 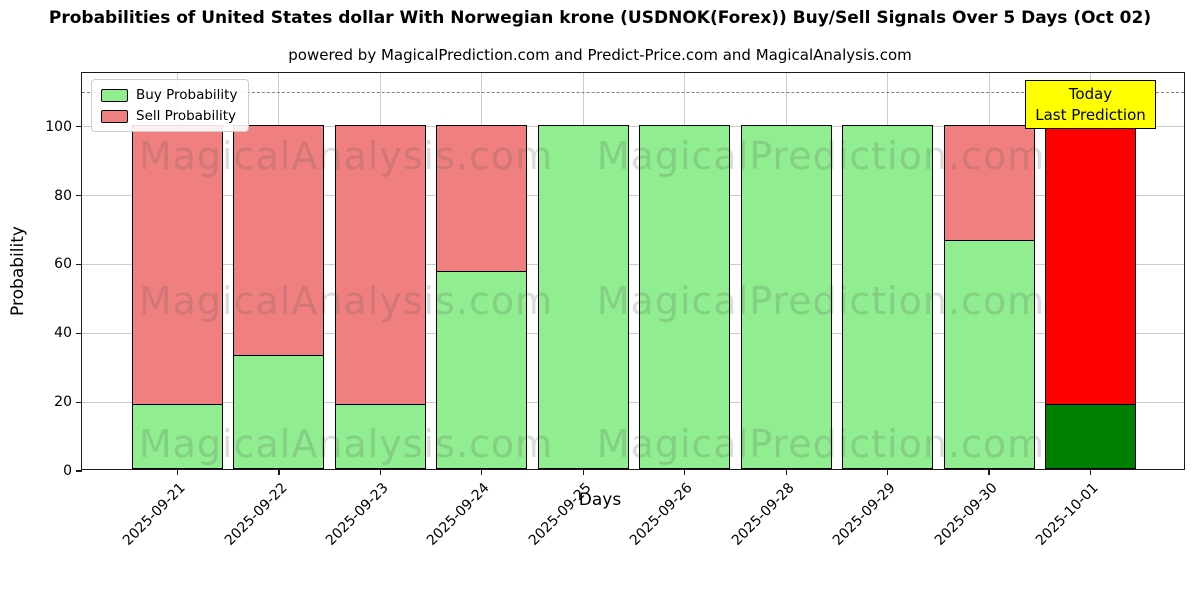 What do you see at coordinates (186, 116) in the screenshot?
I see `legend-label-sell: Sell Probability` at bounding box center [186, 116].